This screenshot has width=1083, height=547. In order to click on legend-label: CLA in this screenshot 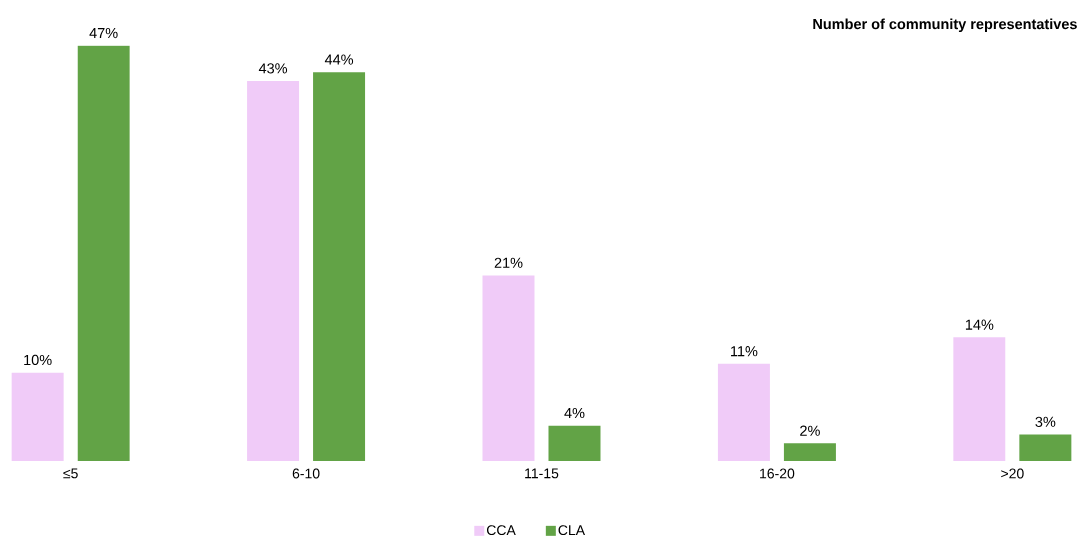, I will do `click(572, 530)`.